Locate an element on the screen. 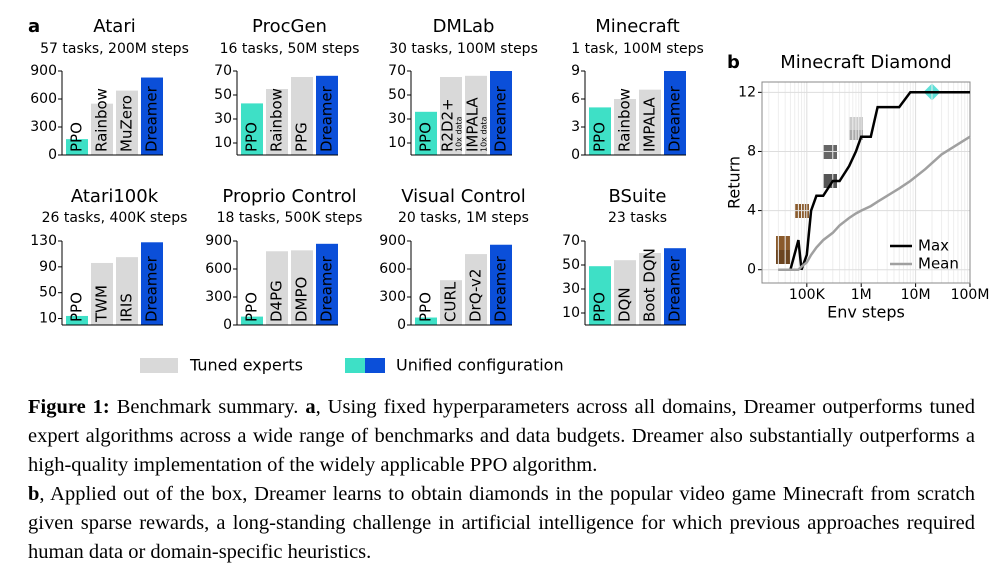 The height and width of the screenshot is (572, 1005). bar-label: IMPALA is located at coordinates (473, 124).